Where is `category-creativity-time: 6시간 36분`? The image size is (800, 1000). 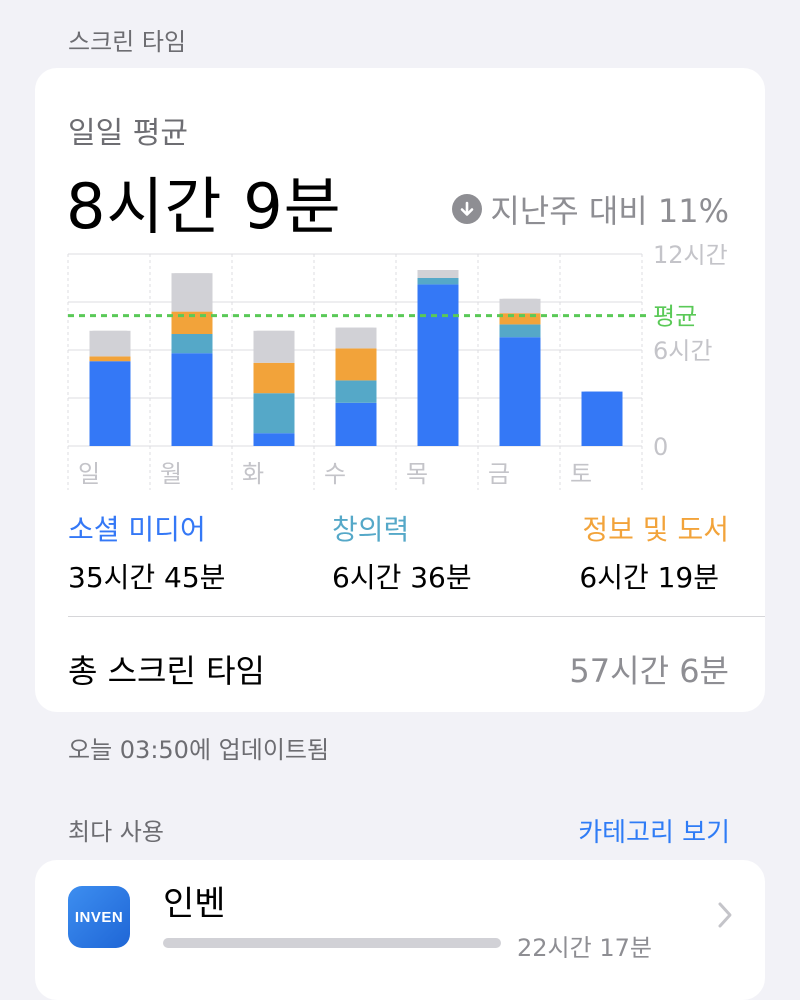 category-creativity-time: 6시간 36분 is located at coordinates (402, 577).